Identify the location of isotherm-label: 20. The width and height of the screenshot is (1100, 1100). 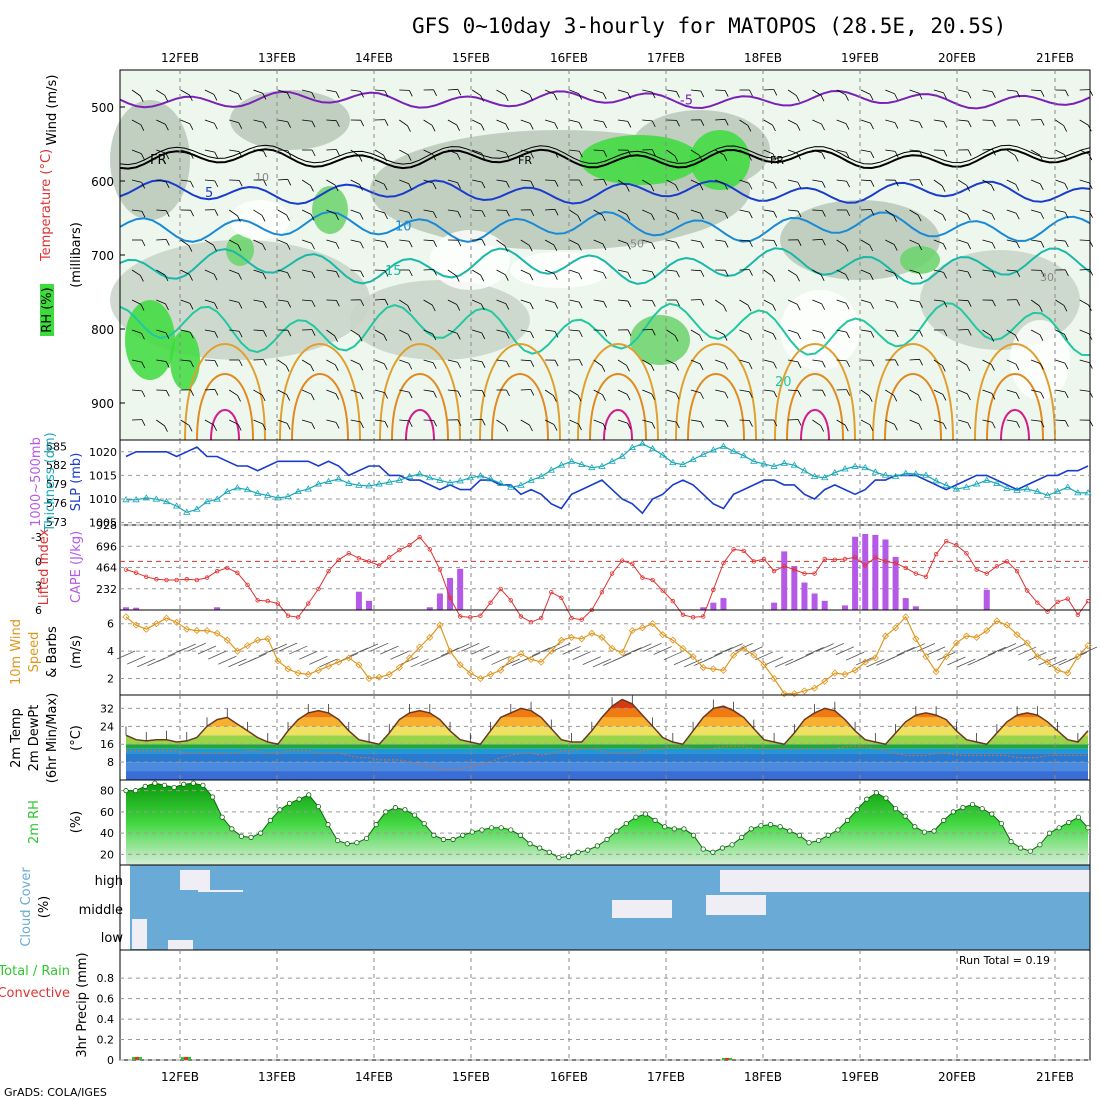
(783, 382).